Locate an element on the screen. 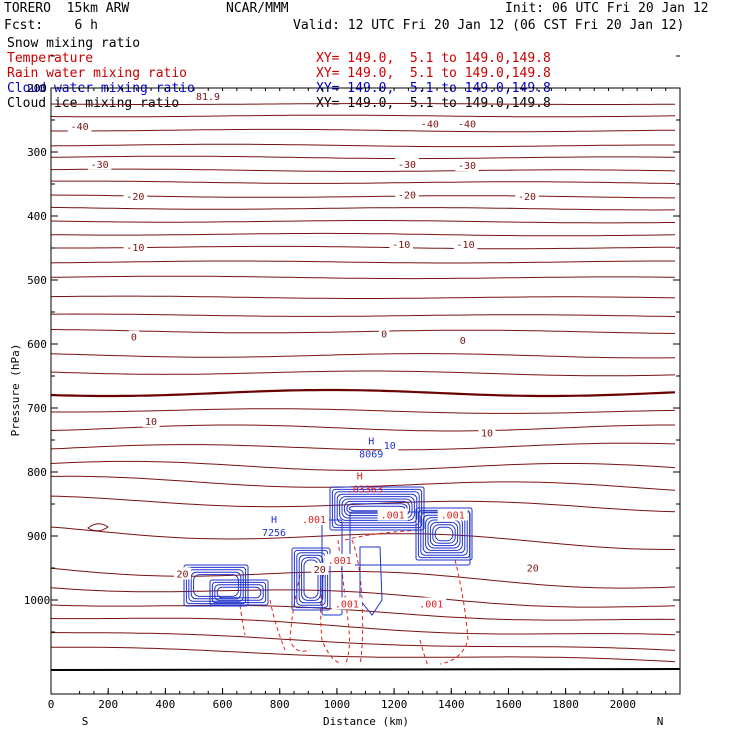 The image size is (740, 740). y-tick-label: 800 is located at coordinates (37, 472).